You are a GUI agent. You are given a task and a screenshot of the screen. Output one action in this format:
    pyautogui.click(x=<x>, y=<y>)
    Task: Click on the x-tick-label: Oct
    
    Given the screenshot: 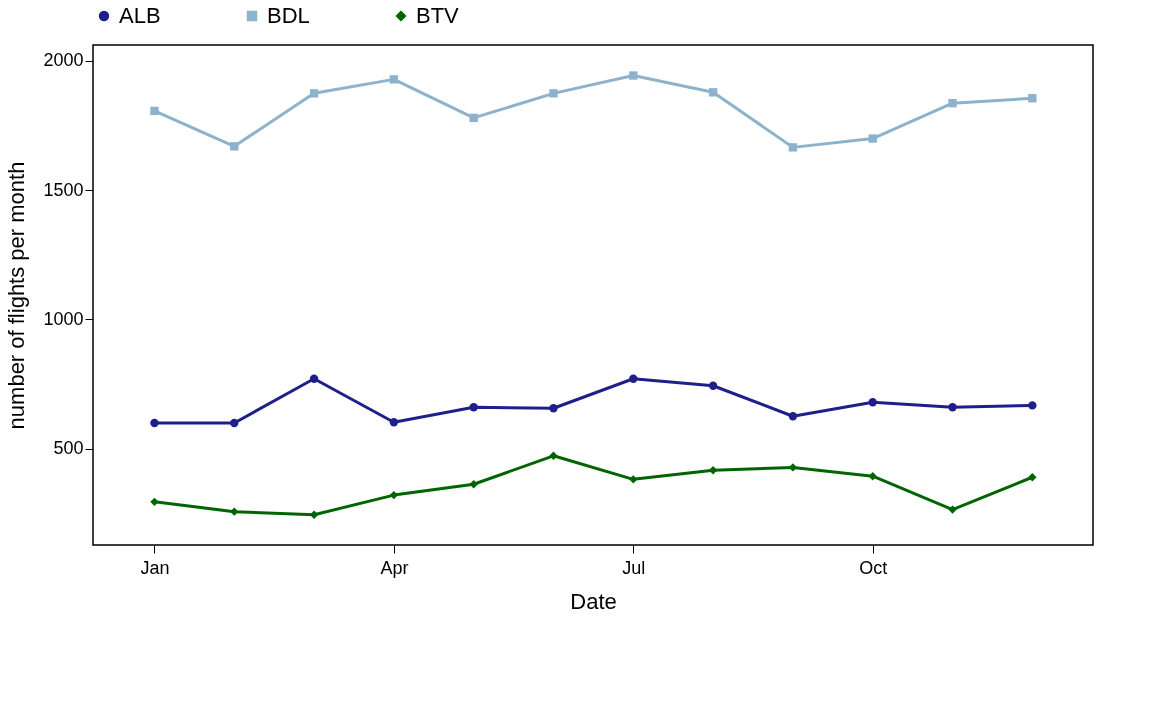 What is the action you would take?
    pyautogui.click(x=873, y=567)
    